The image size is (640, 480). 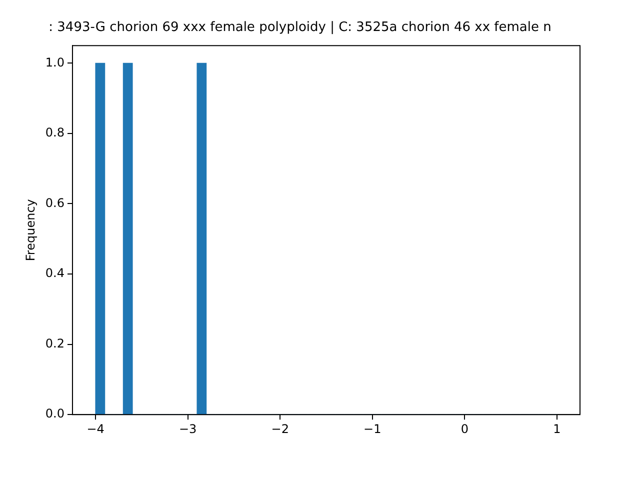 What do you see at coordinates (30, 230) in the screenshot?
I see `y-axis-title: Frequency` at bounding box center [30, 230].